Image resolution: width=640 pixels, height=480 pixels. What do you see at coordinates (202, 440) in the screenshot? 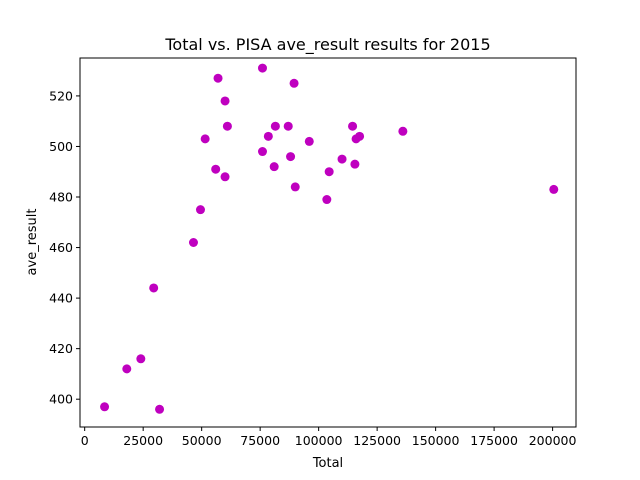
I see `x-tick-label: 50000` at bounding box center [202, 440].